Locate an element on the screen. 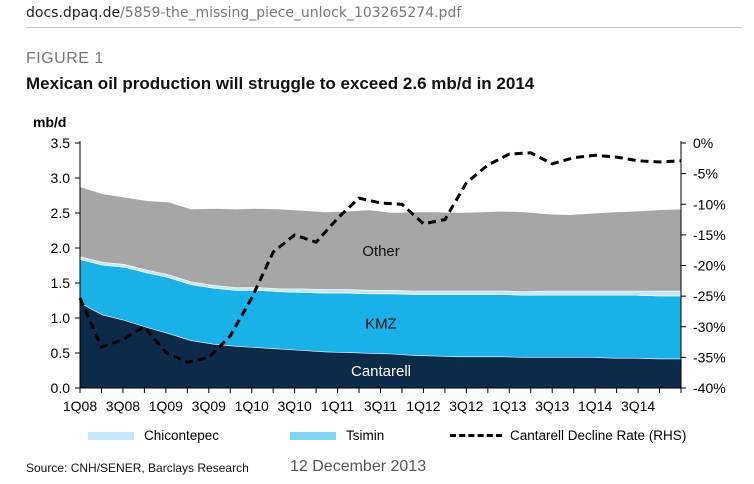 This screenshot has width=754, height=484. annotation-cantarell: Cantarell is located at coordinates (381, 371).